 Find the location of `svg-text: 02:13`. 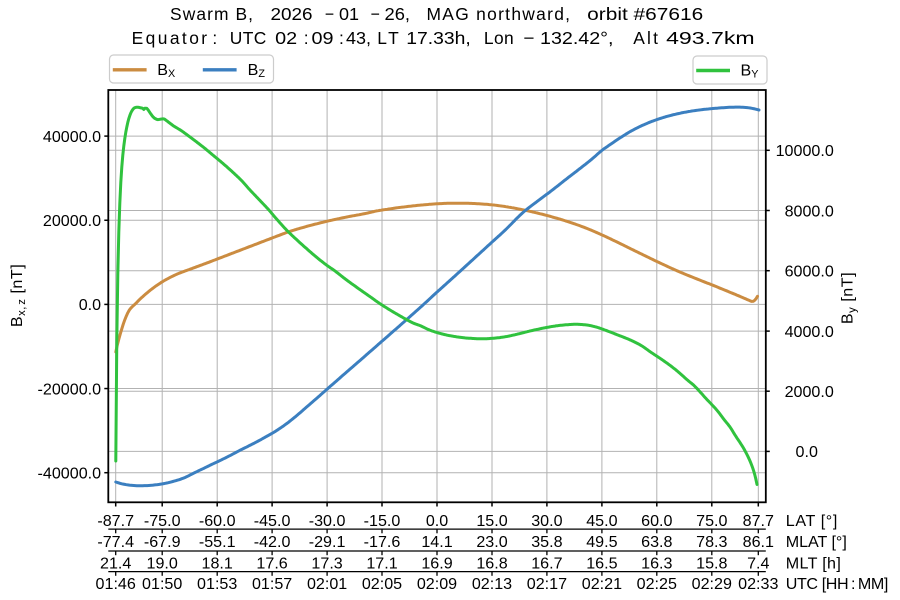

svg-text: 02:13 is located at coordinates (492, 584).